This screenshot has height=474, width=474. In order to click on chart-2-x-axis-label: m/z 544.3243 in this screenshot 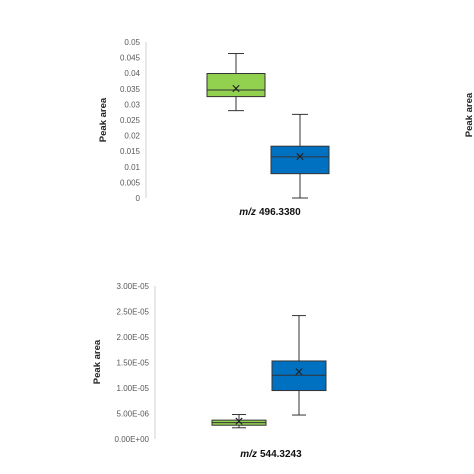, I will do `click(271, 454)`.